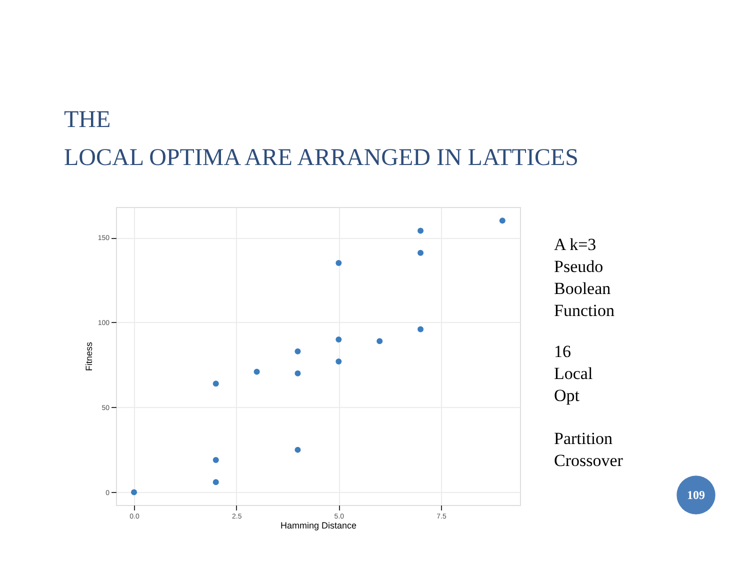 The image size is (748, 564). I want to click on text: A k=3 Pseudo Boolean Function, so click(584, 277).